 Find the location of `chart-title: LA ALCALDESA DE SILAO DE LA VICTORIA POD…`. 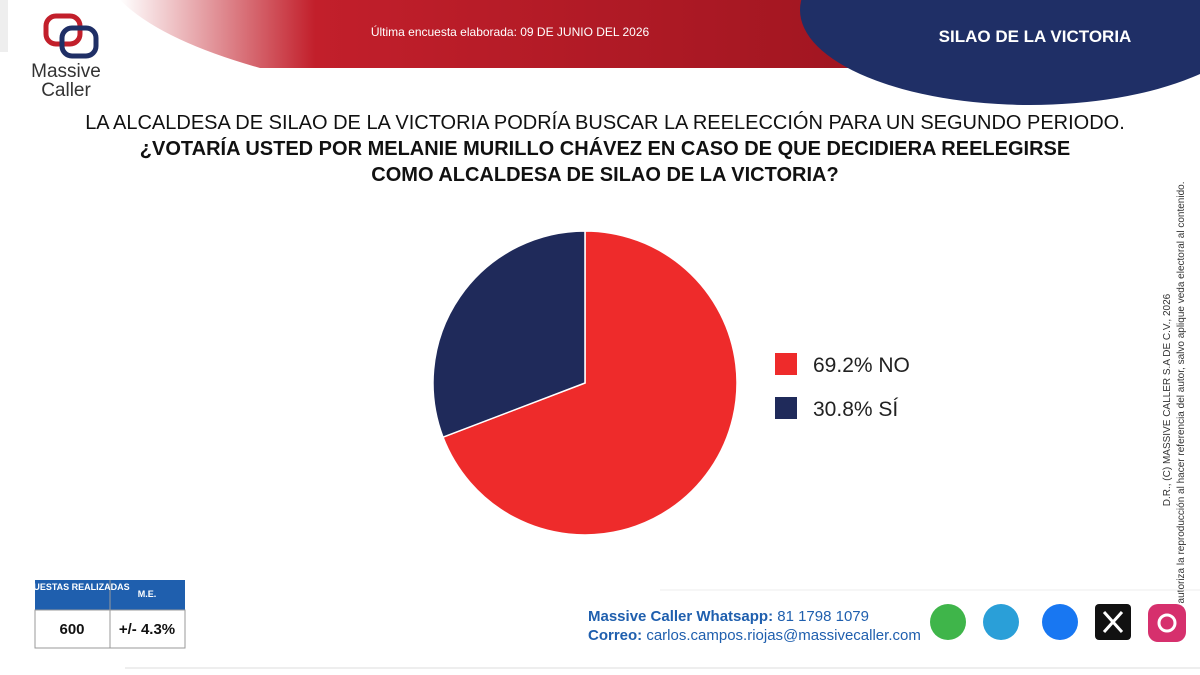

chart-title: LA ALCALDESA DE SILAO DE LA VICTORIA POD… is located at coordinates (605, 123).